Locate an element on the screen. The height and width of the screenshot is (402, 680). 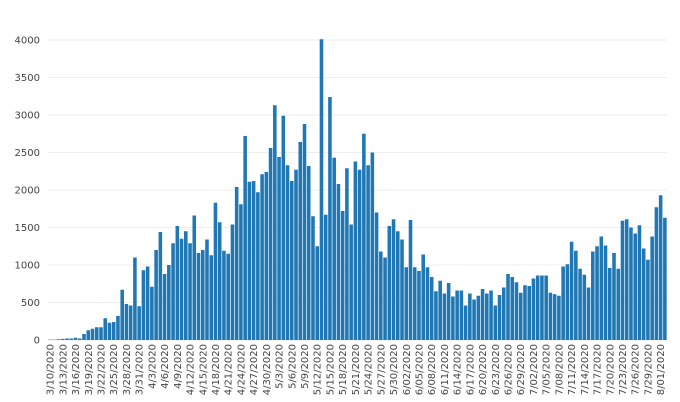
x-tick-label: 6/17/2020 is located at coordinates (470, 369).